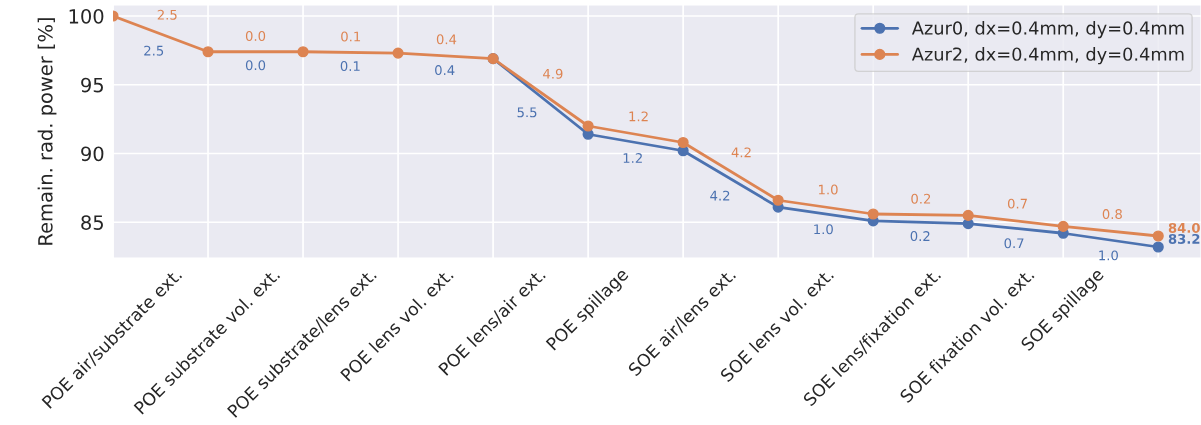 The height and width of the screenshot is (425, 1201). Describe the element at coordinates (1047, 56) in the screenshot. I see `legend-label: Azur2, dx=0.4mm, dy=0.4mm` at that location.